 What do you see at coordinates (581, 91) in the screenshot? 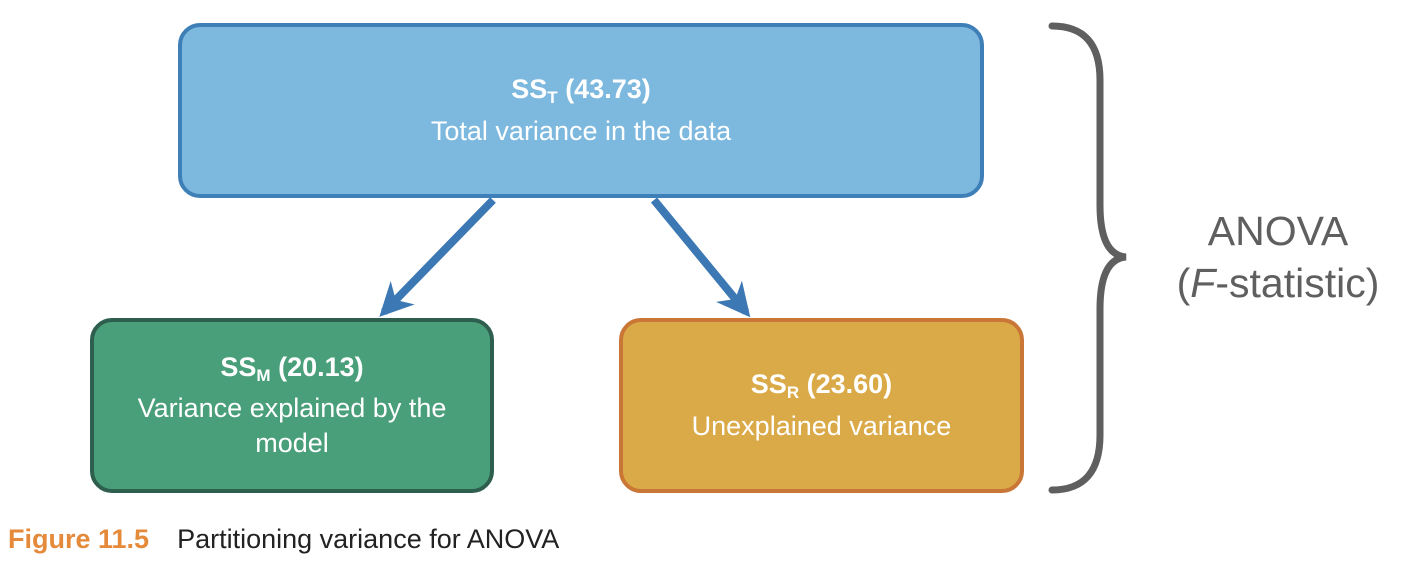
I see `node-ss-total-label: SST (43.73)` at bounding box center [581, 91].